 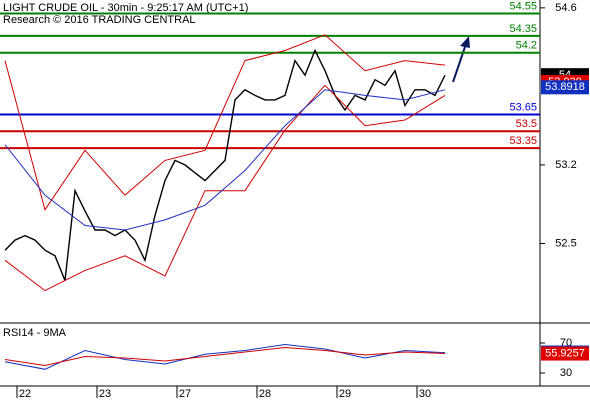 What do you see at coordinates (526, 46) in the screenshot?
I see `level-label: 54.2` at bounding box center [526, 46].